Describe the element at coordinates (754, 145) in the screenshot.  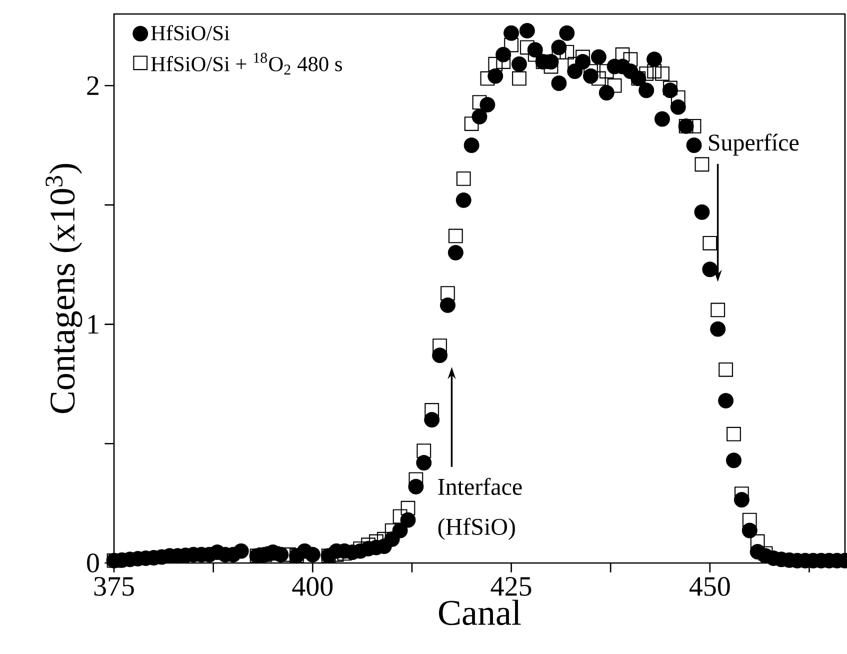
I see `annotation: Superfíce` at that location.